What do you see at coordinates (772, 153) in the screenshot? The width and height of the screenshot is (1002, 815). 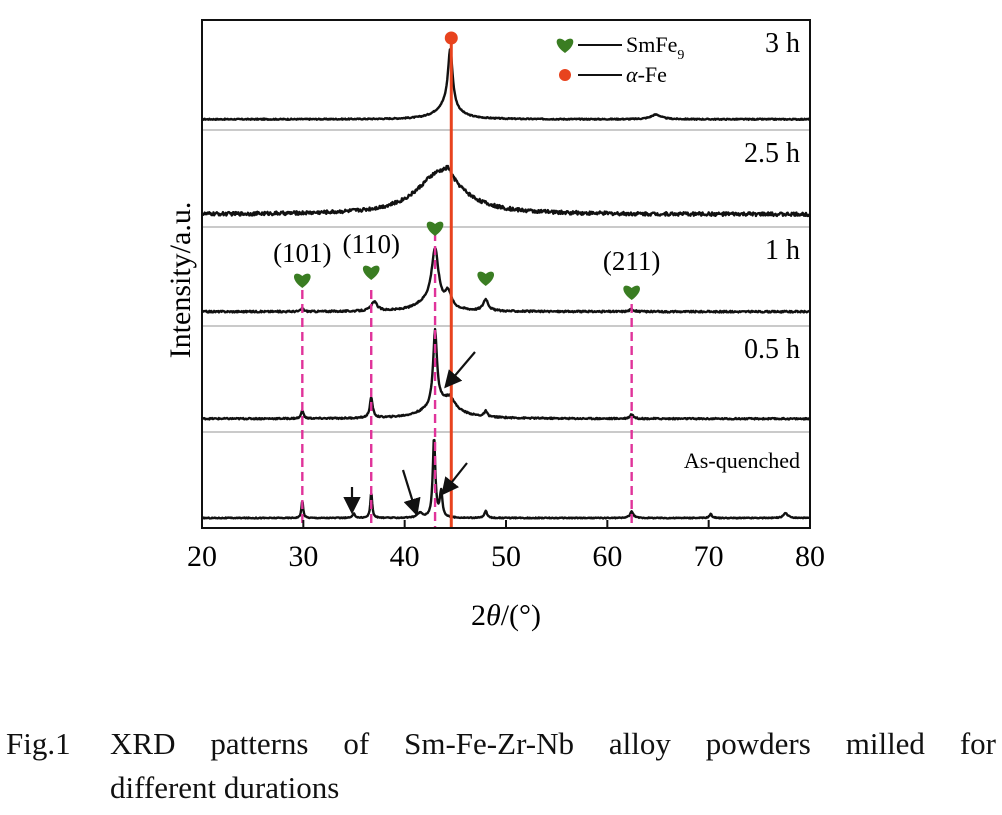 I see `series-label: 2.5 h` at bounding box center [772, 153].